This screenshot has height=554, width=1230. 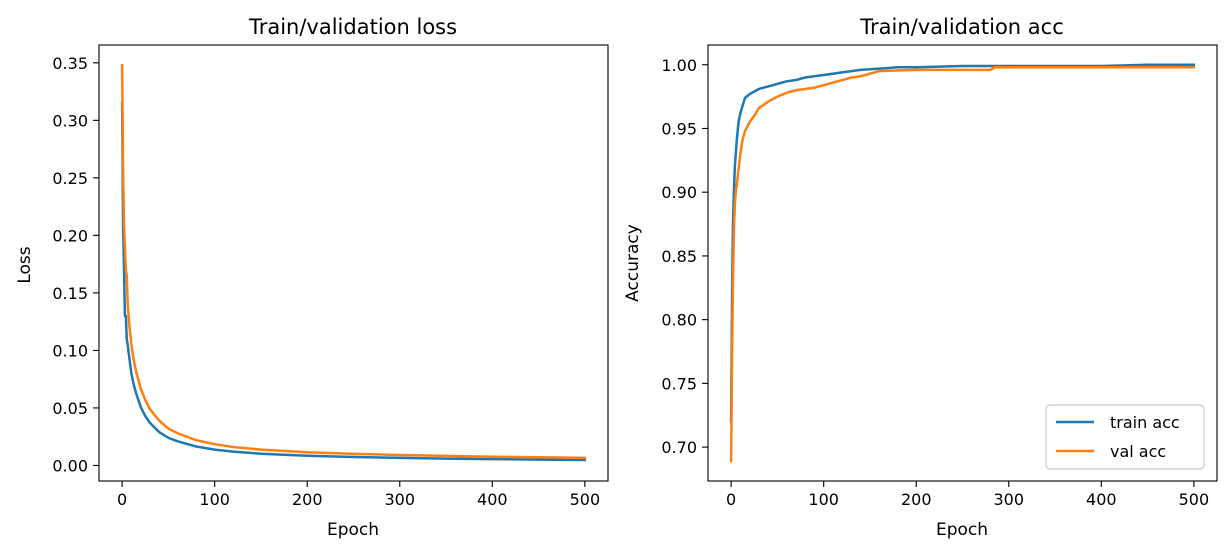 What do you see at coordinates (352, 27) in the screenshot?
I see `loss-chart-title: Train/validation loss` at bounding box center [352, 27].